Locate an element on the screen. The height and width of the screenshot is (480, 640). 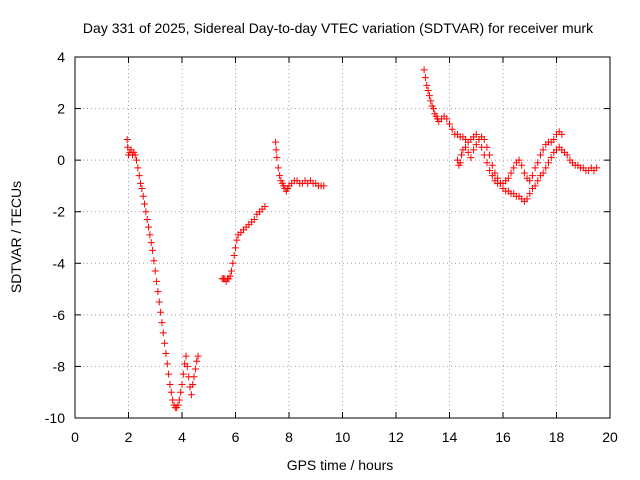
x-tick-label: 4 is located at coordinates (182, 437).